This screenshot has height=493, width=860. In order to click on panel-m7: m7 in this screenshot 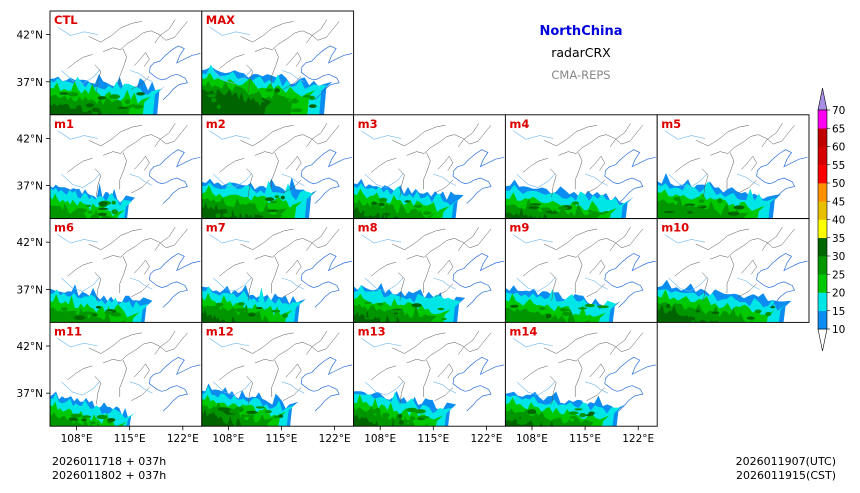, I will do `click(278, 270)`.